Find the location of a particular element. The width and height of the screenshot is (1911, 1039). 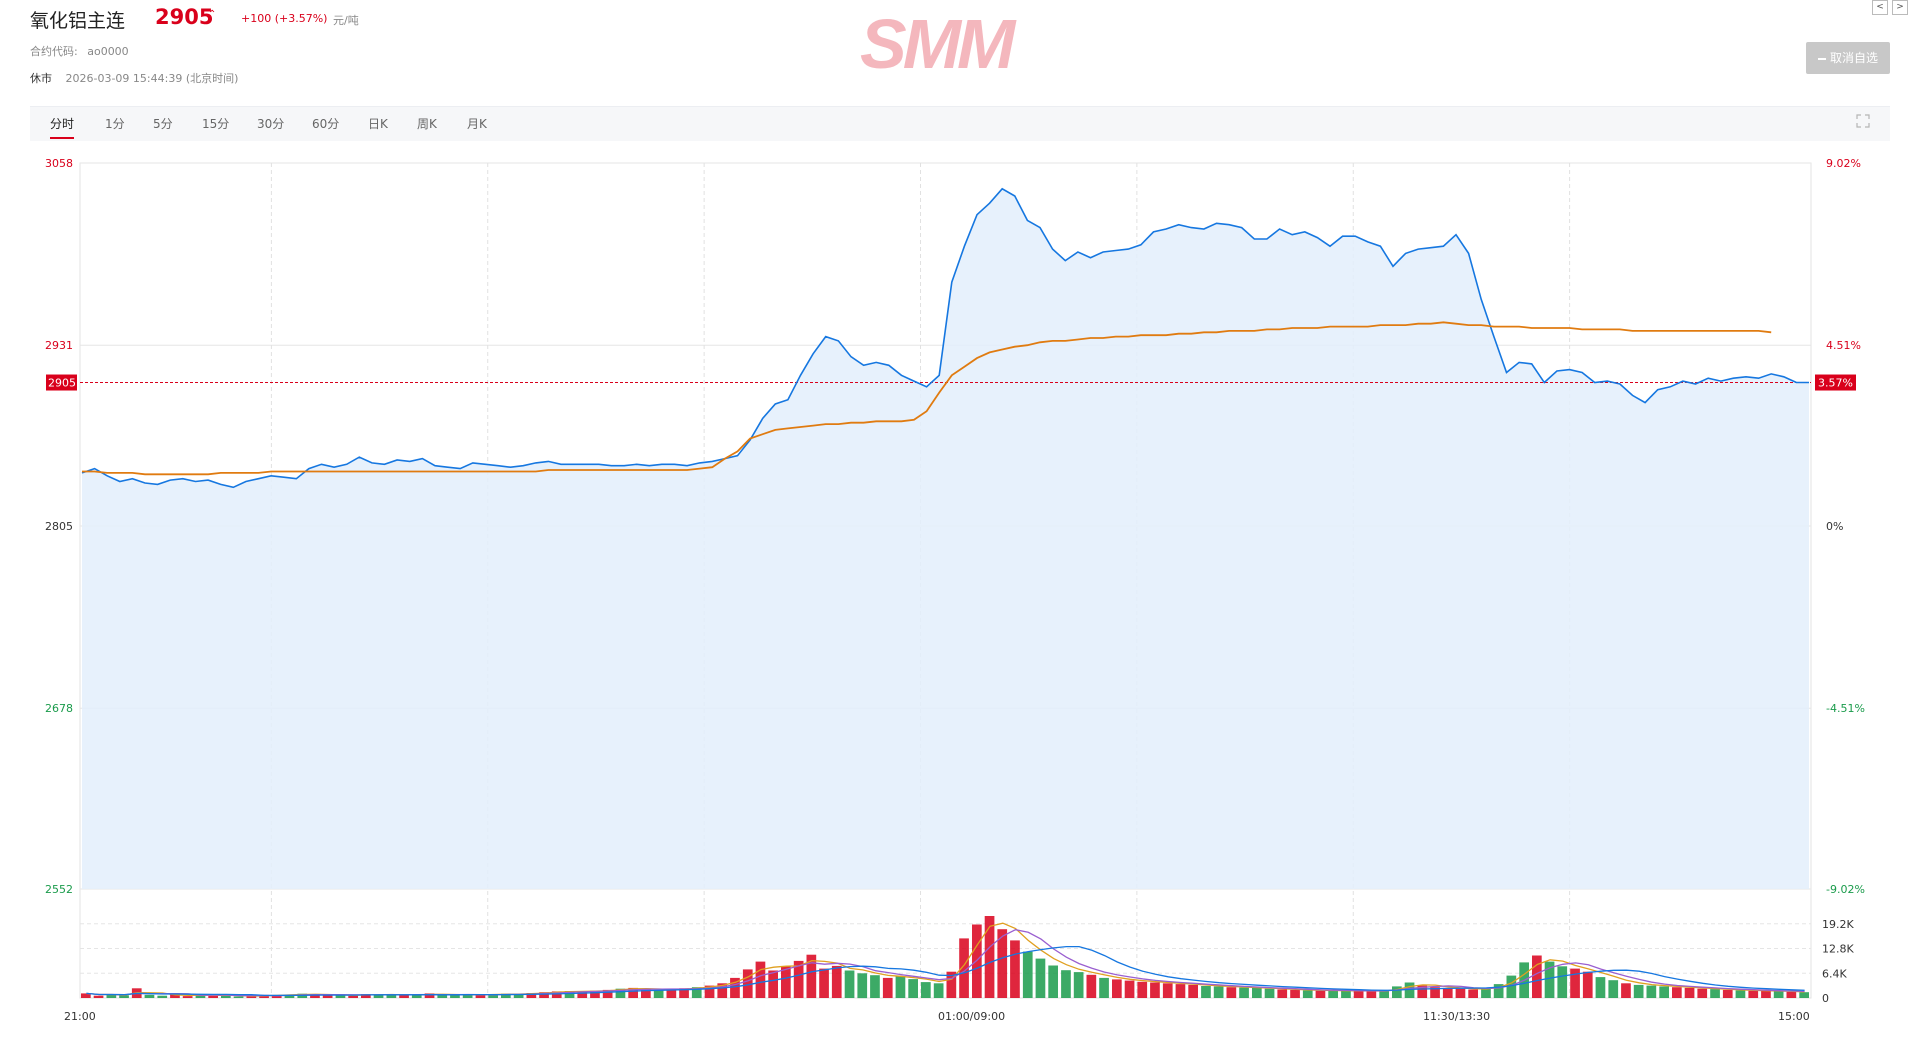

tab-timeshare: 分时 is located at coordinates (62, 128).